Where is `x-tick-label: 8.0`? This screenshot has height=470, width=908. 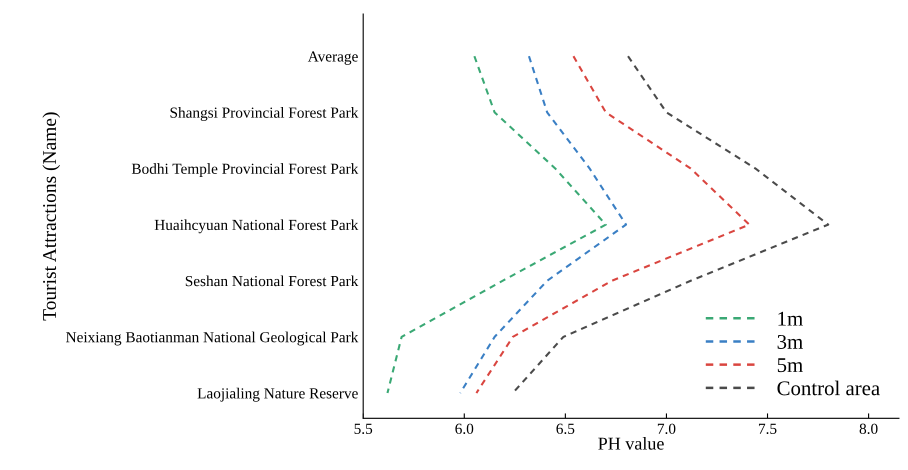
x-tick-label: 8.0 is located at coordinates (869, 429).